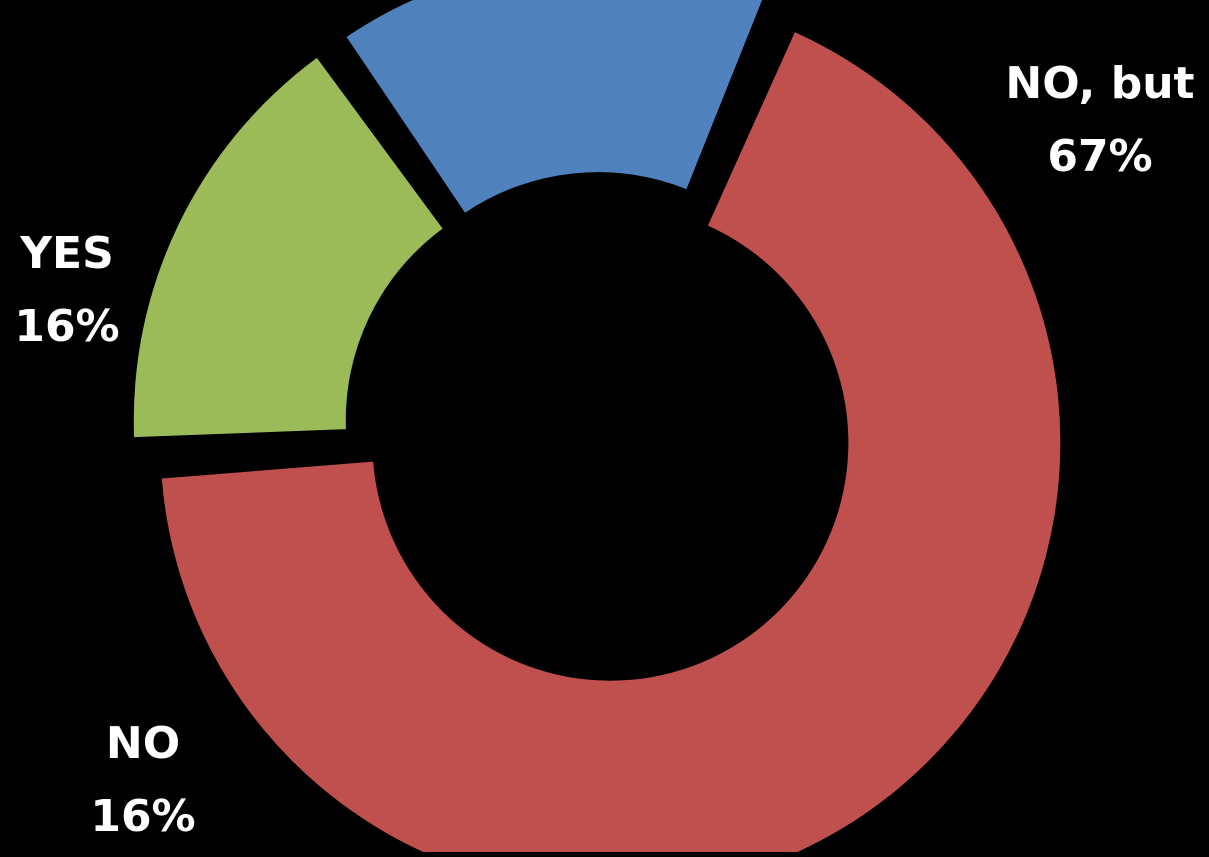 The width and height of the screenshot is (1209, 857). What do you see at coordinates (288, 247) in the screenshot?
I see `slice-no` at bounding box center [288, 247].